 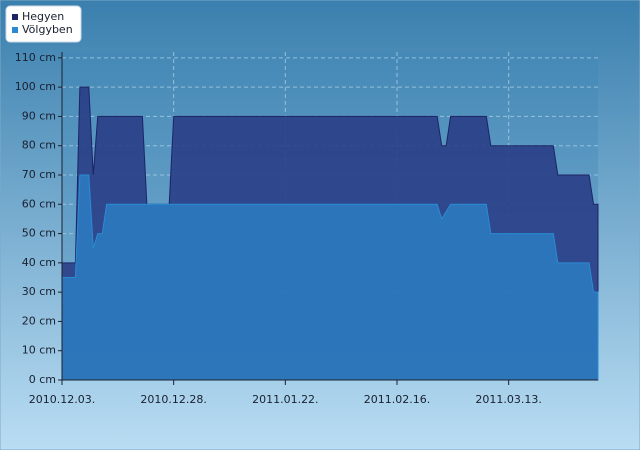 What do you see at coordinates (35, 86) in the screenshot?
I see `y-tick-label: 100 cm` at bounding box center [35, 86].